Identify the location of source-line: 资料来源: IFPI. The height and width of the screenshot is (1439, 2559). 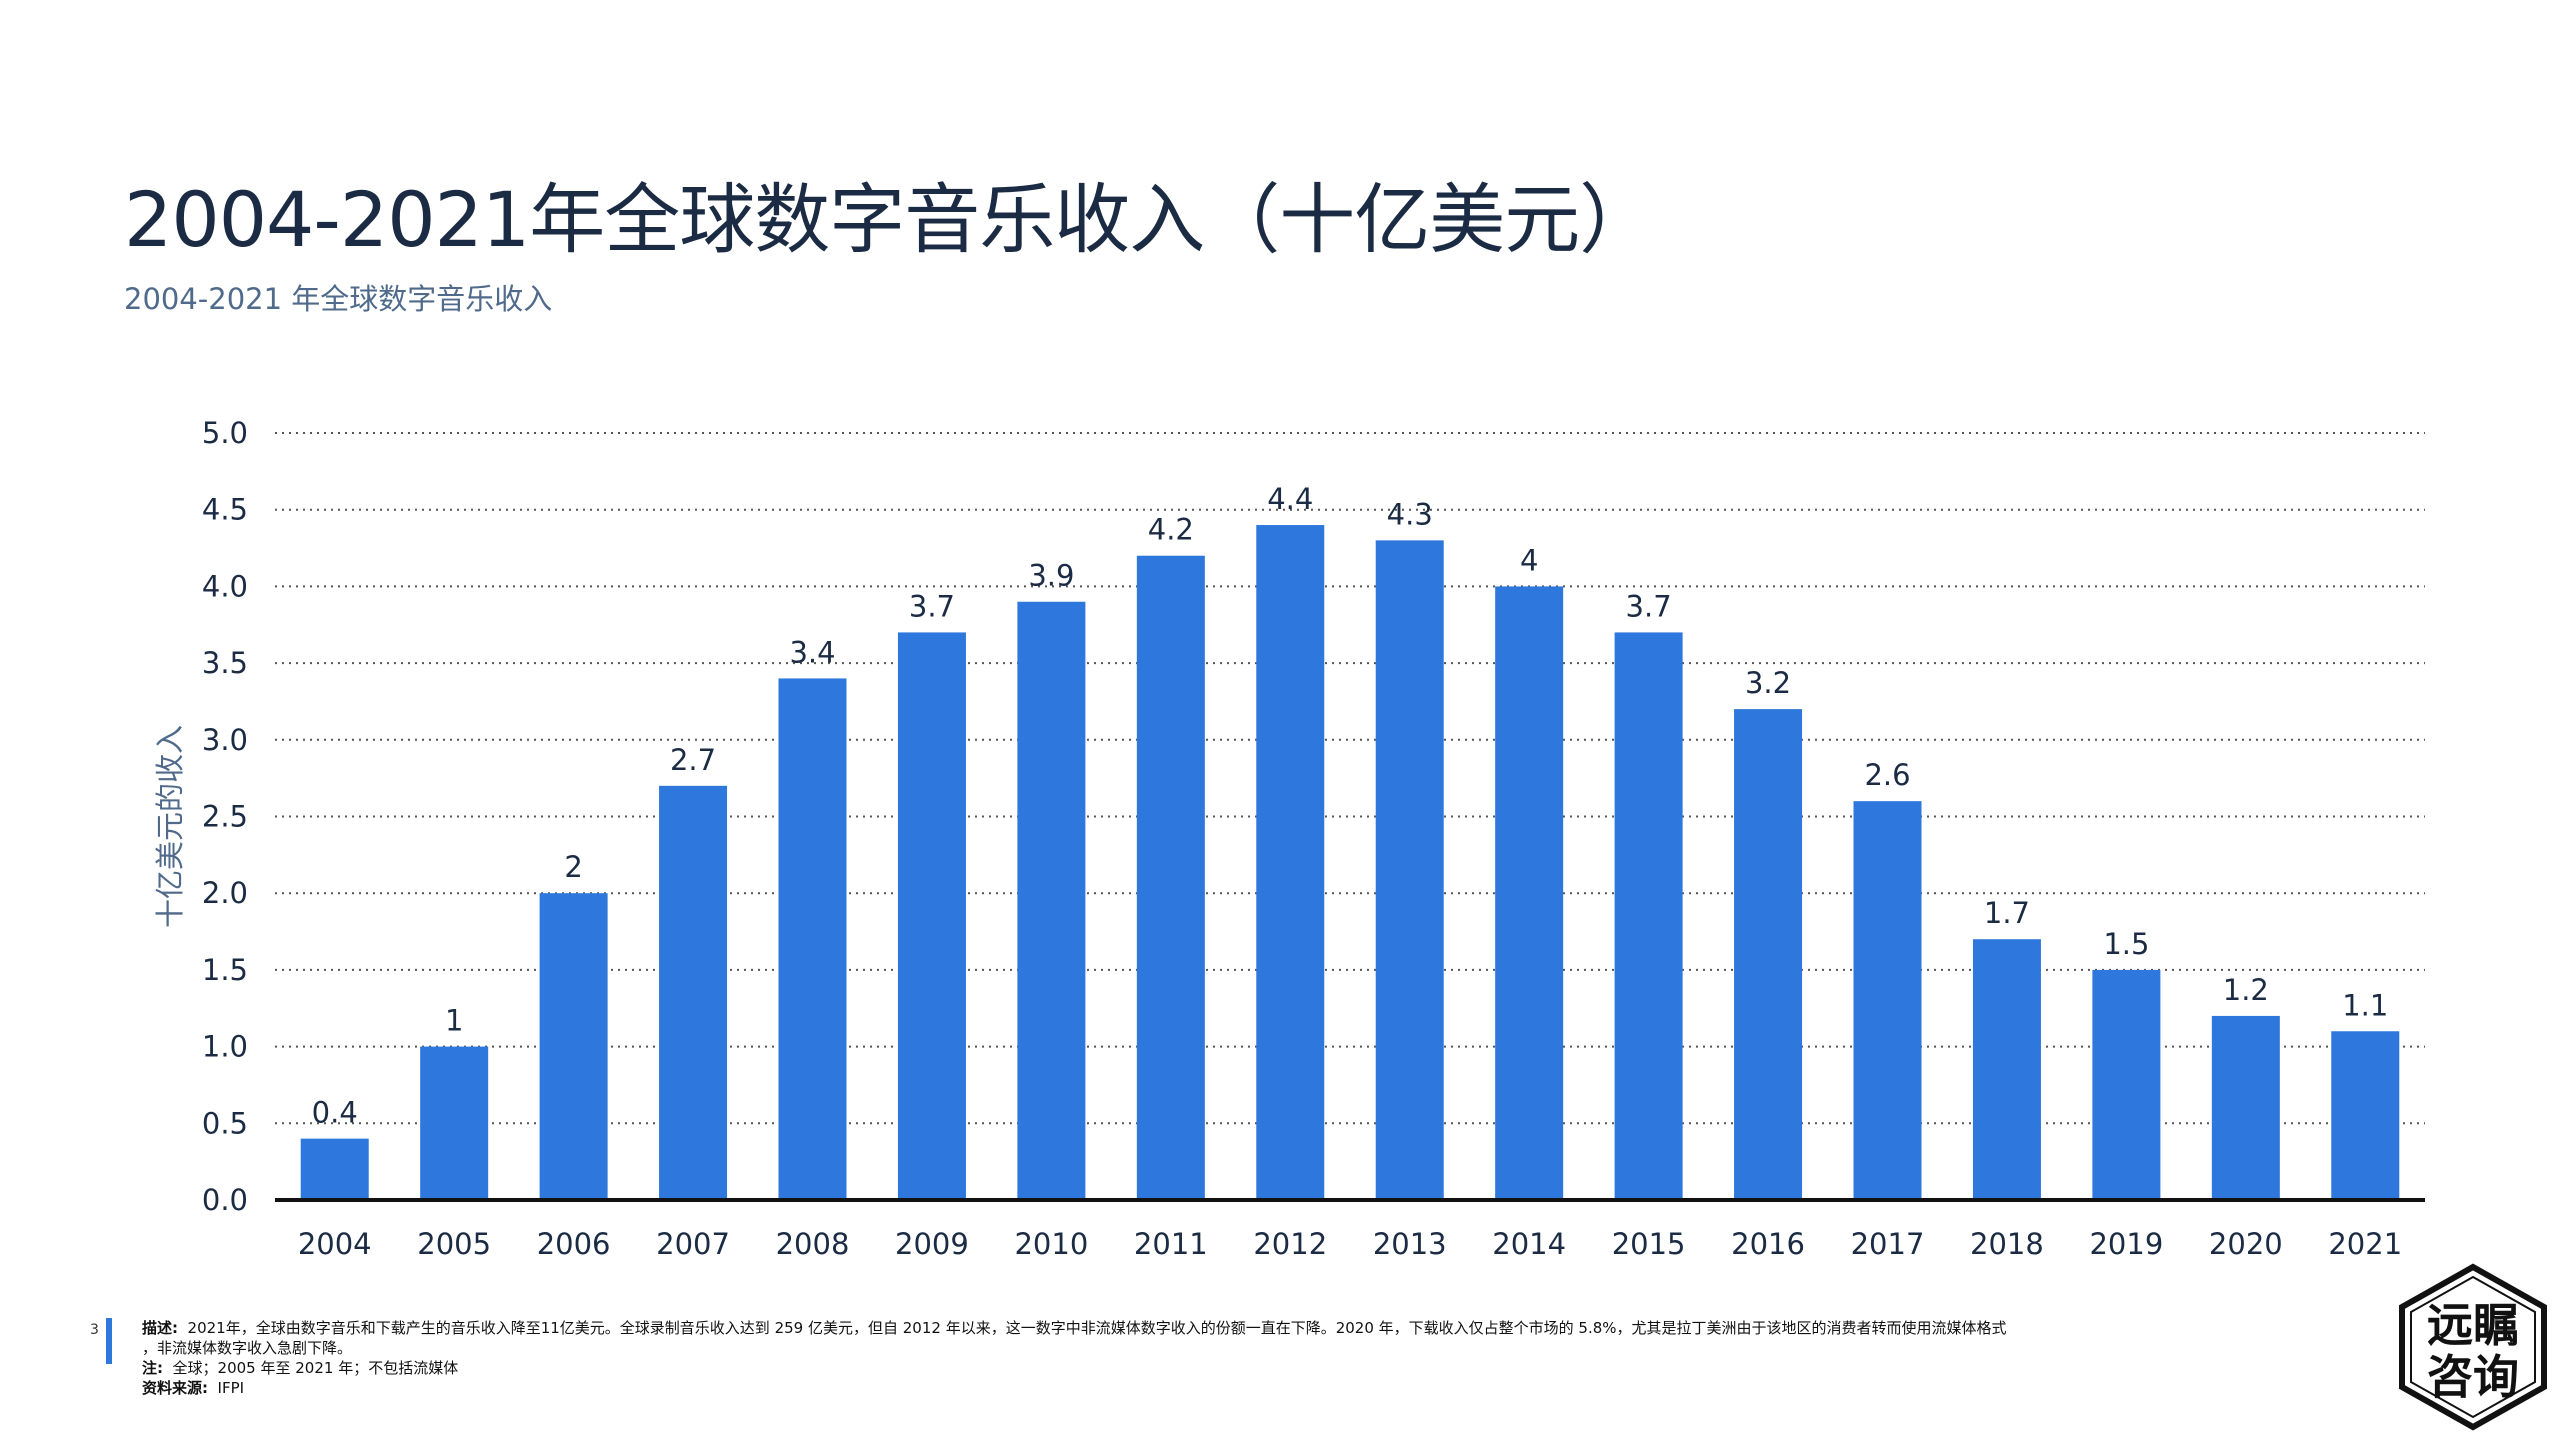
(1074, 1388).